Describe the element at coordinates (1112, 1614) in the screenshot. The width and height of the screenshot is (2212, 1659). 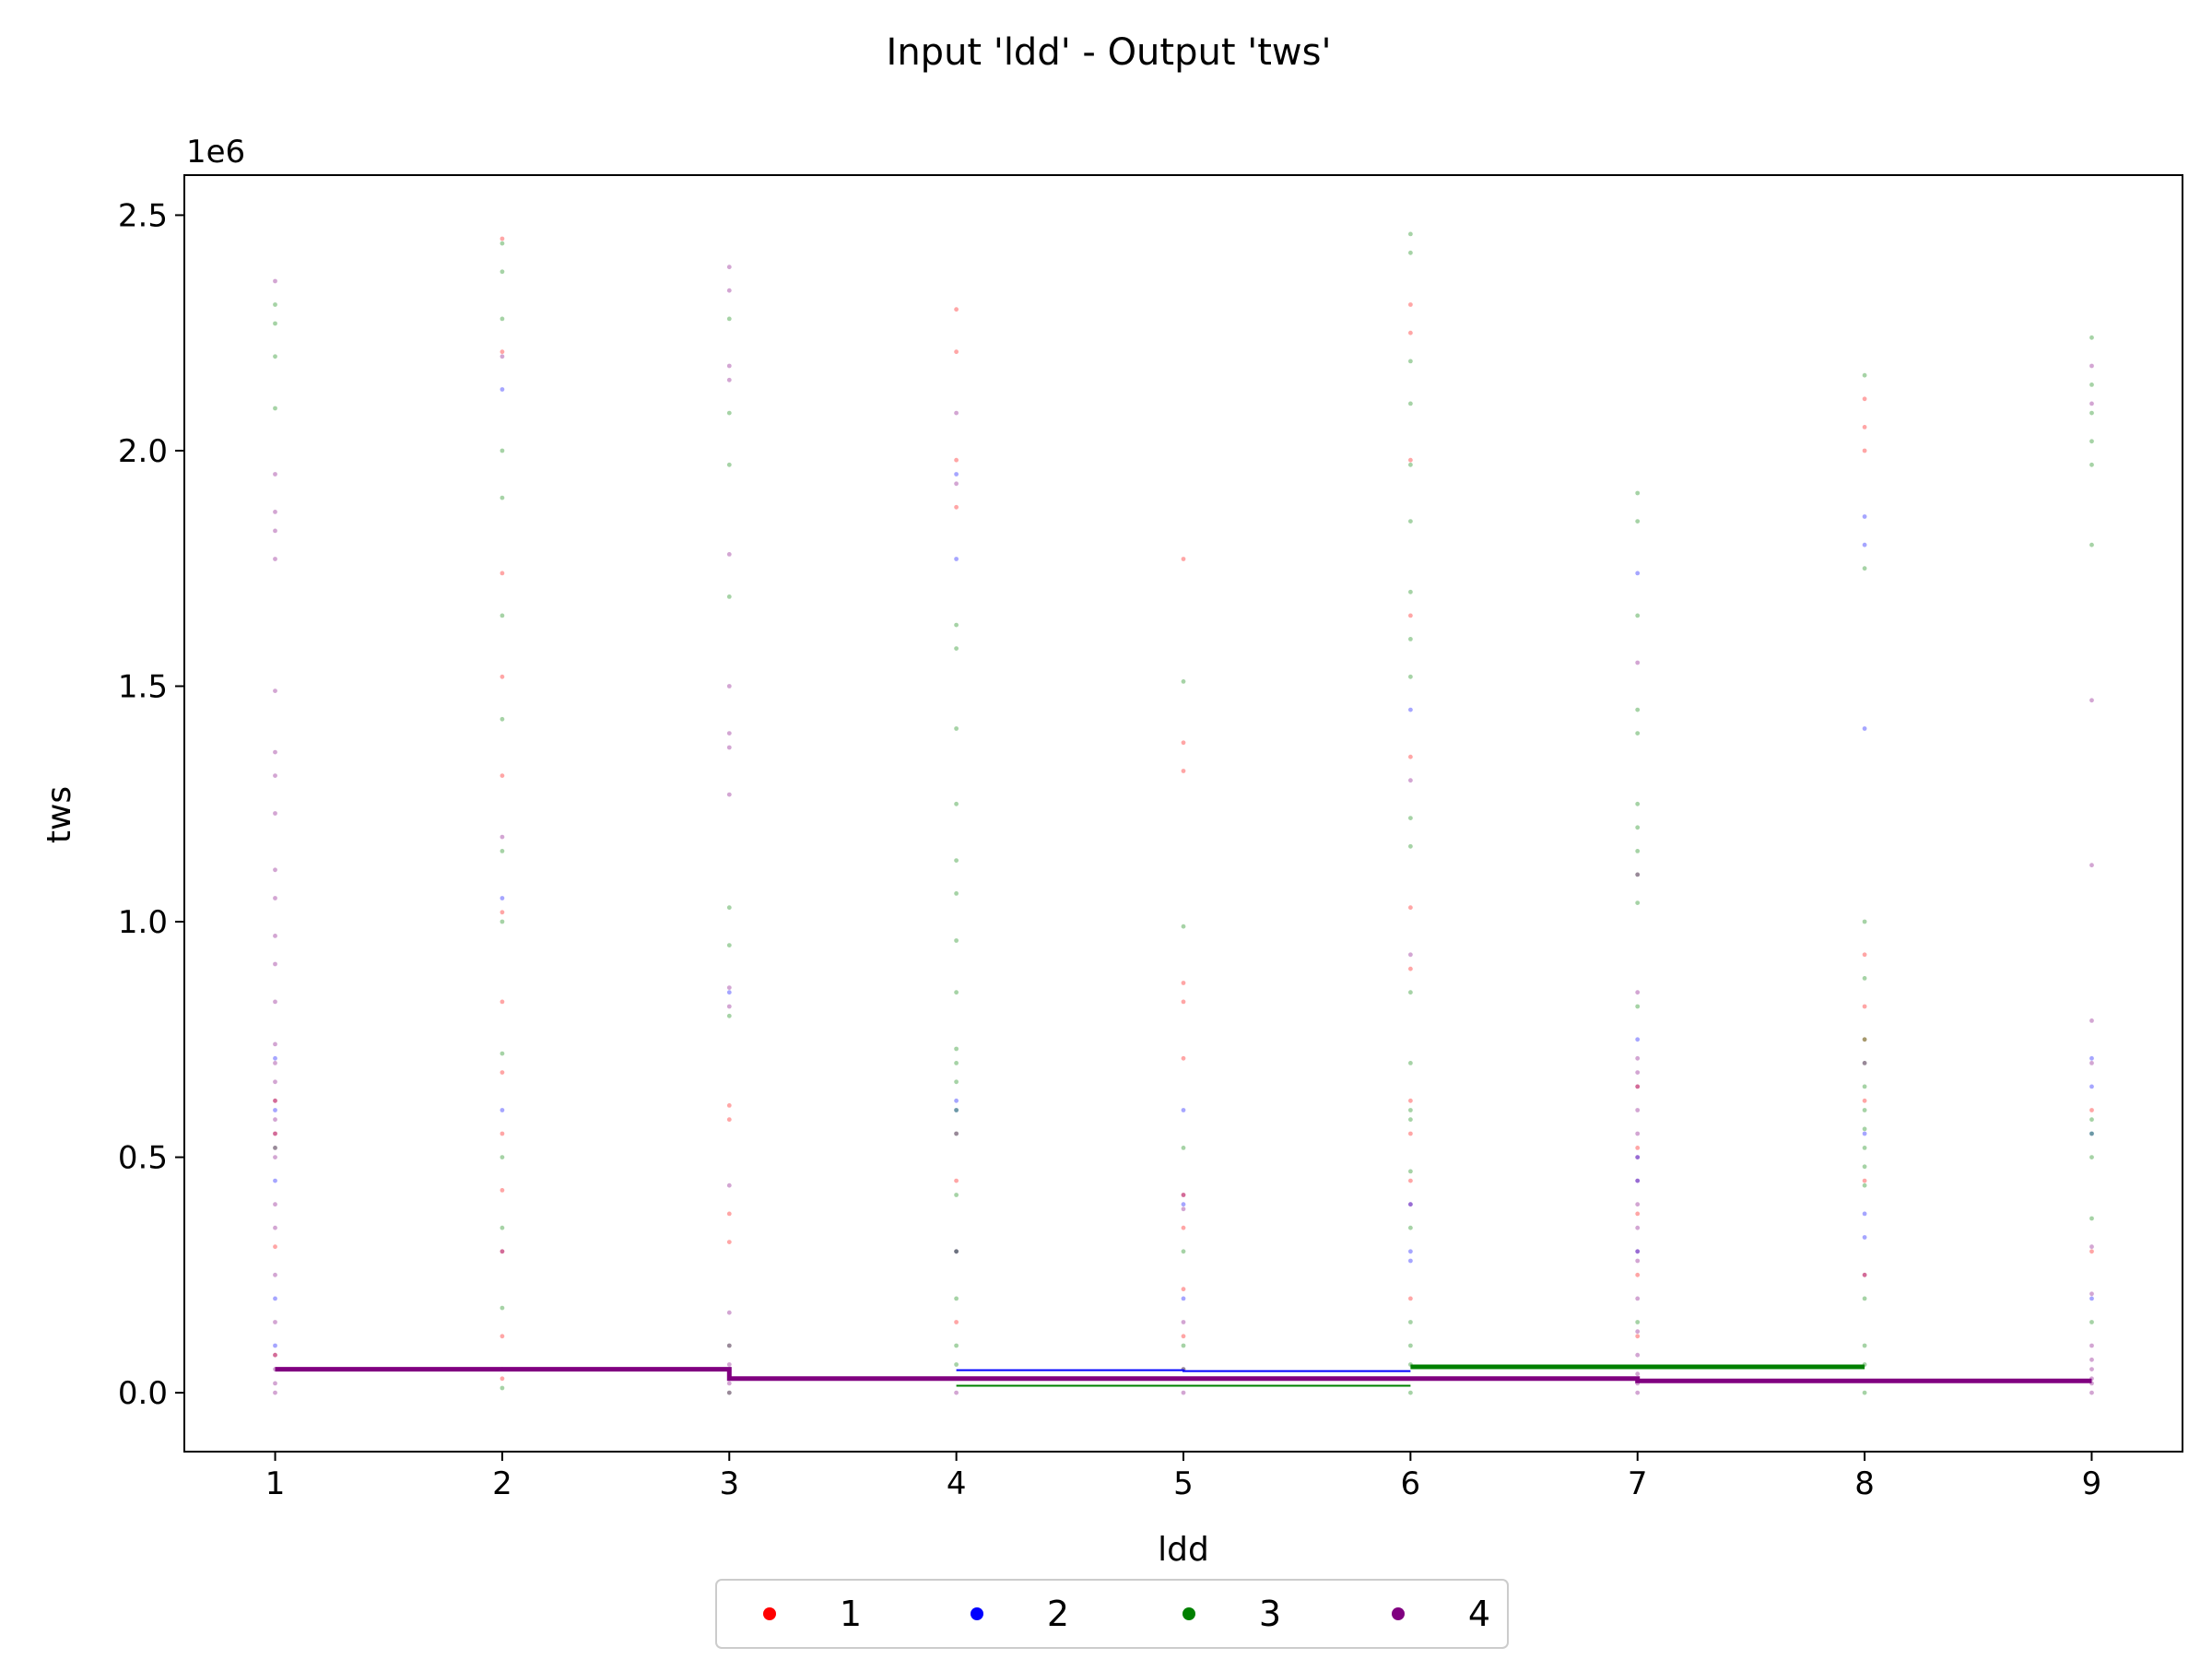
I see `legend-frame` at that location.